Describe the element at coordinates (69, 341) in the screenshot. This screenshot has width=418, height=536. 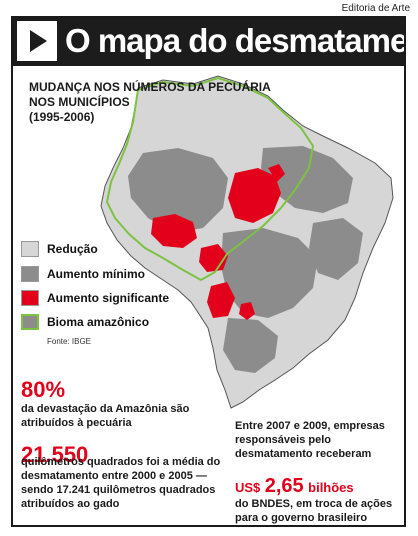
I see `source-label: Fonte: IBGE` at that location.